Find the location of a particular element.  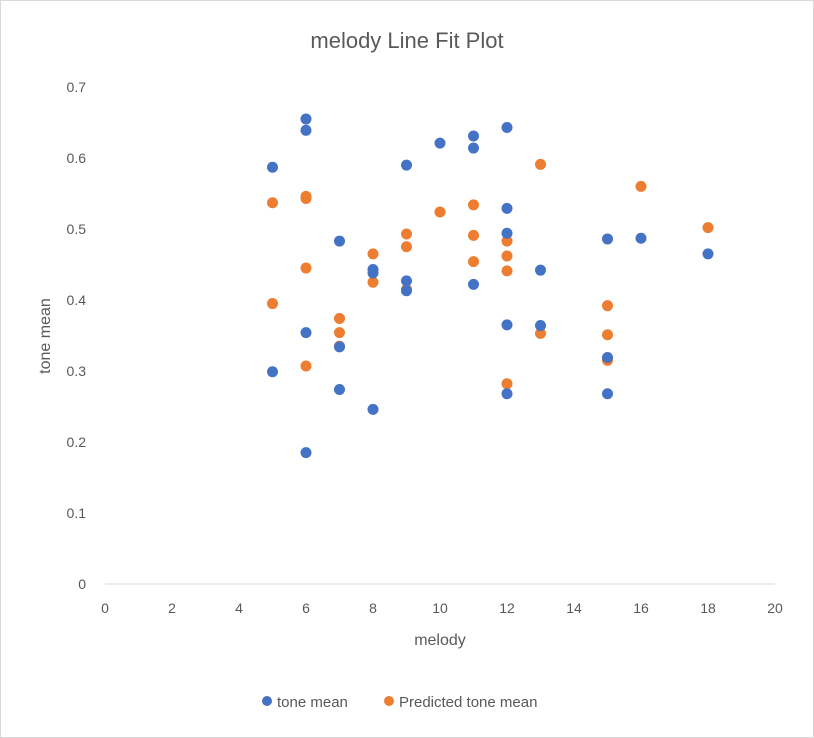

x-tick-label: 20 is located at coordinates (775, 608).